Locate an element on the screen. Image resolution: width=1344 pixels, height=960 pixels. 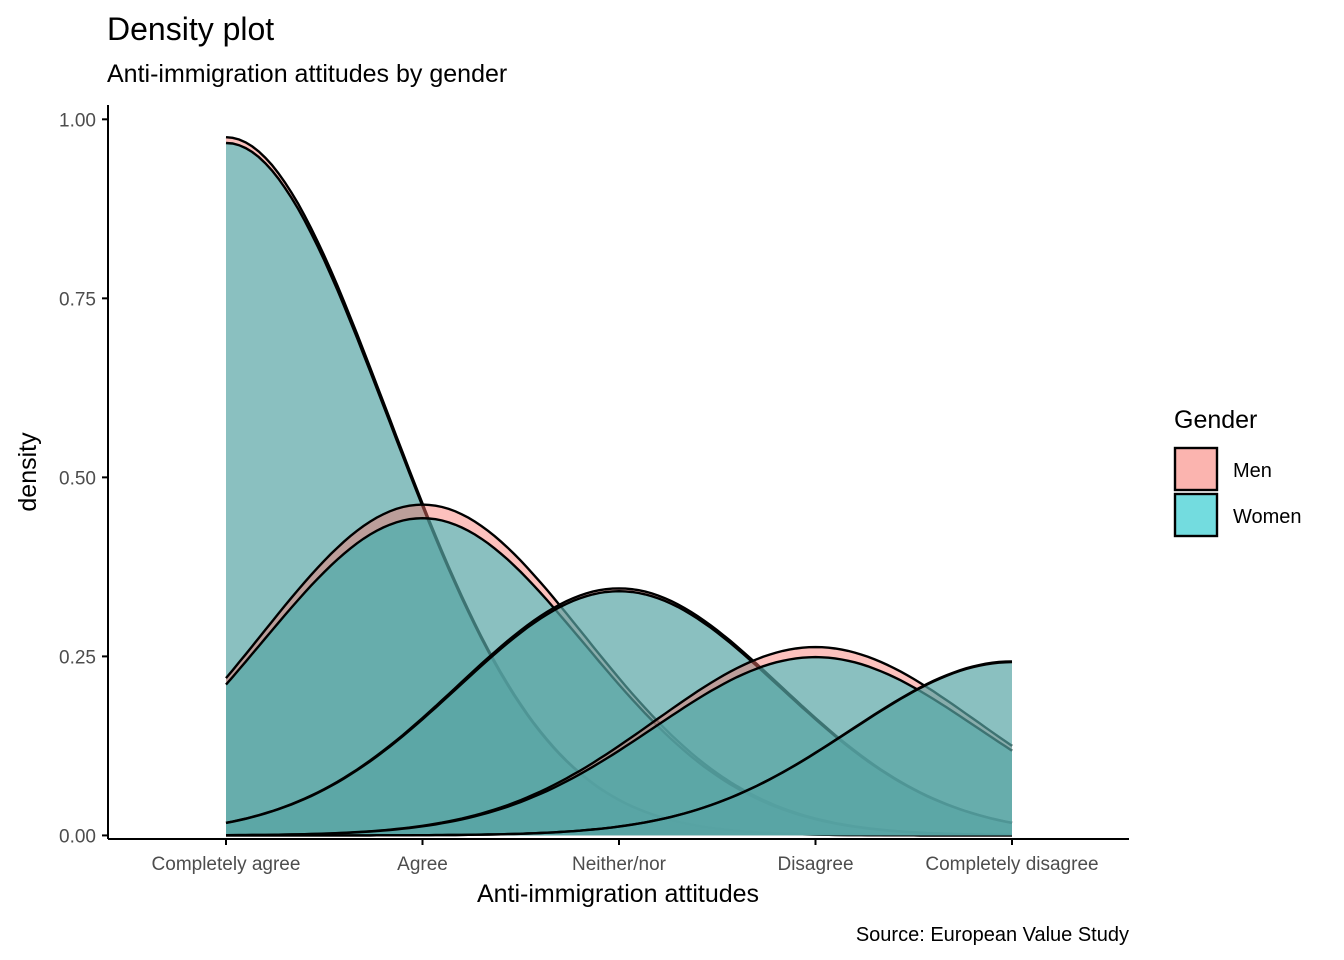
x-tick-label: Completely disagree is located at coordinates (1011, 864).